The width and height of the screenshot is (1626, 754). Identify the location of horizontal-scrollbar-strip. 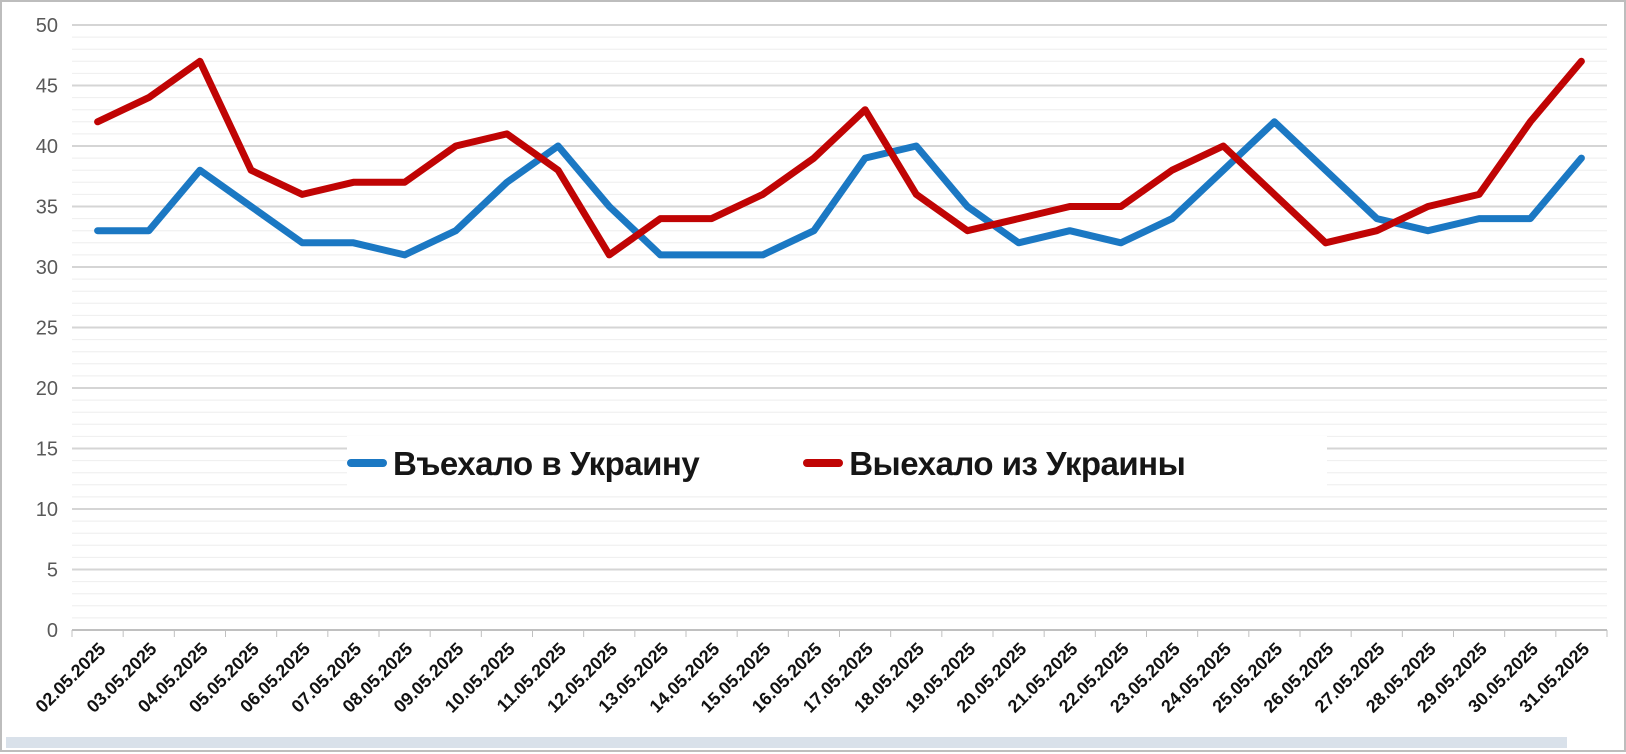
(786, 742).